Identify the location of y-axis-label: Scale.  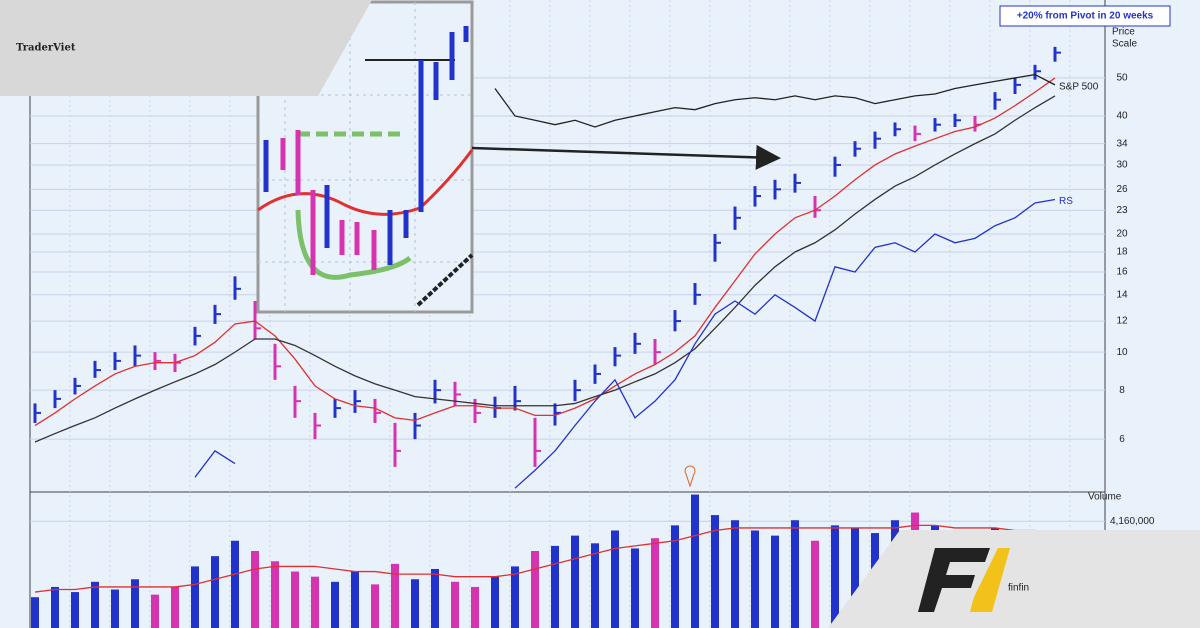
(1124, 44).